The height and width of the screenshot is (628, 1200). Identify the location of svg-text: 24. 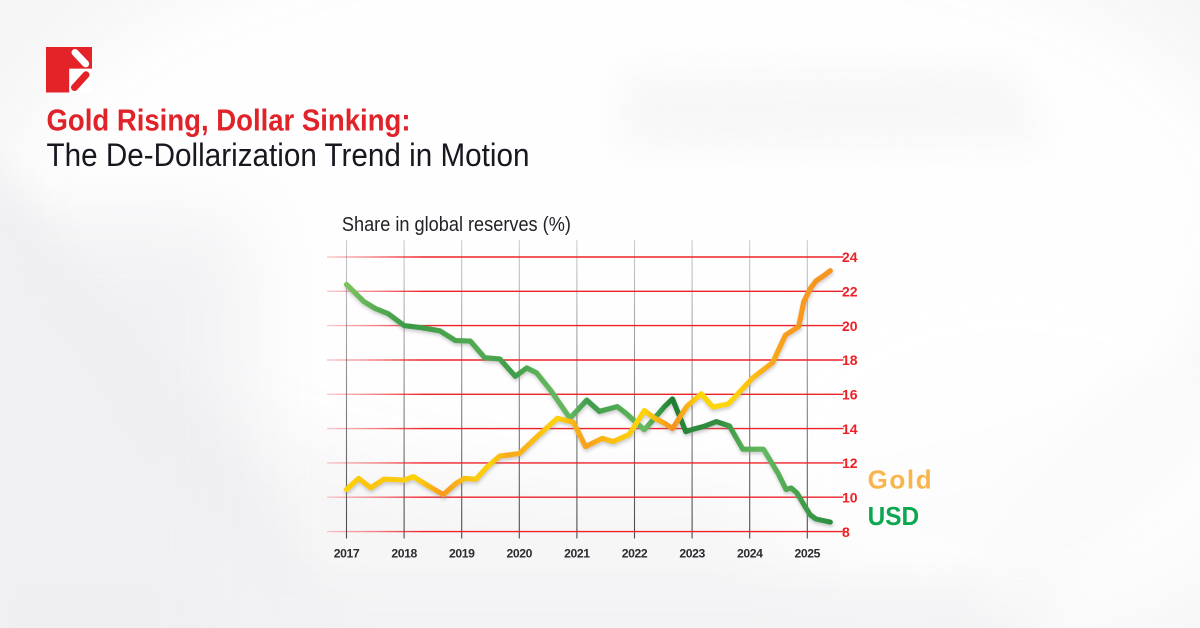
(850, 257).